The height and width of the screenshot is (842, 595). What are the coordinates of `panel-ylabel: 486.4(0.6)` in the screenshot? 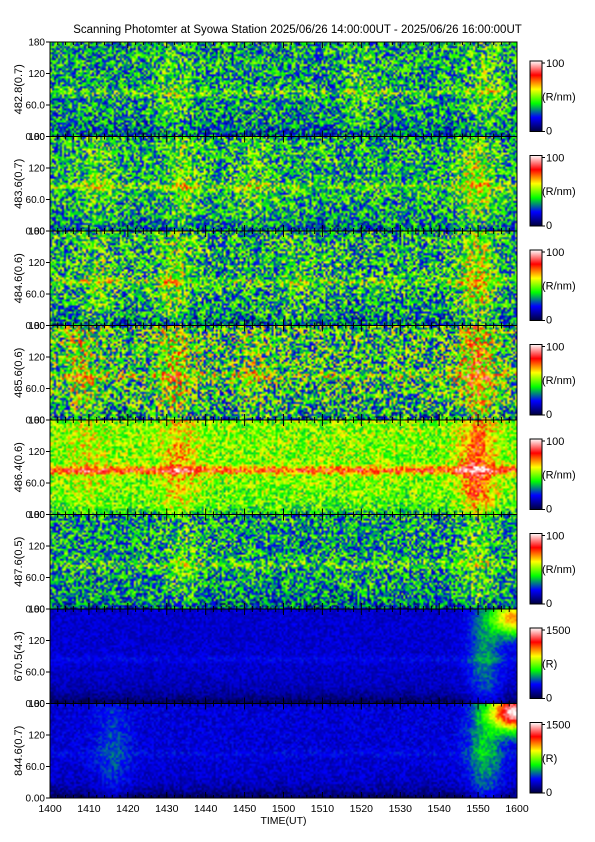 It's located at (19, 467).